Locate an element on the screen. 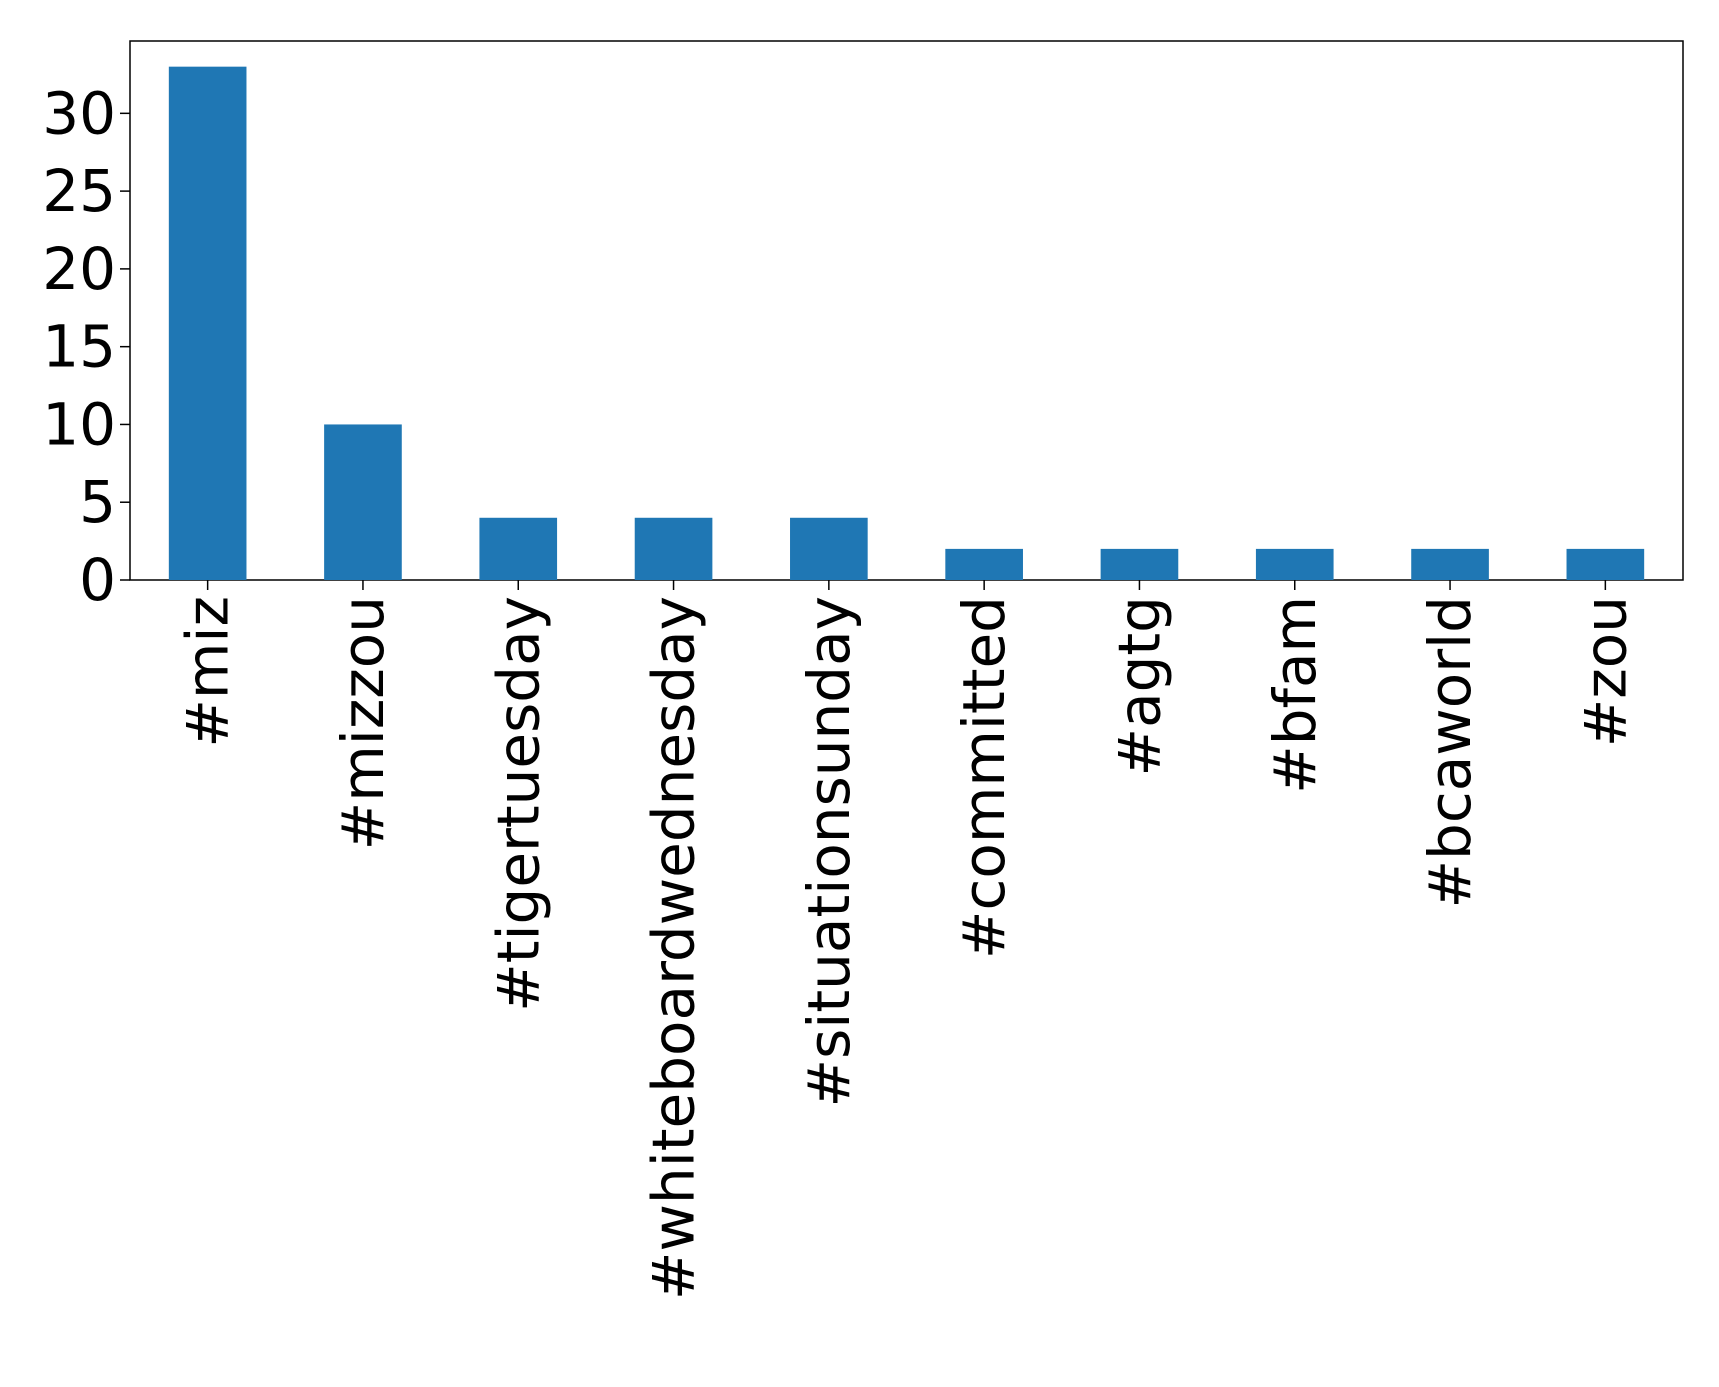  y-axis: 0 5 10 15 20 25 30 is located at coordinates (86, 346).